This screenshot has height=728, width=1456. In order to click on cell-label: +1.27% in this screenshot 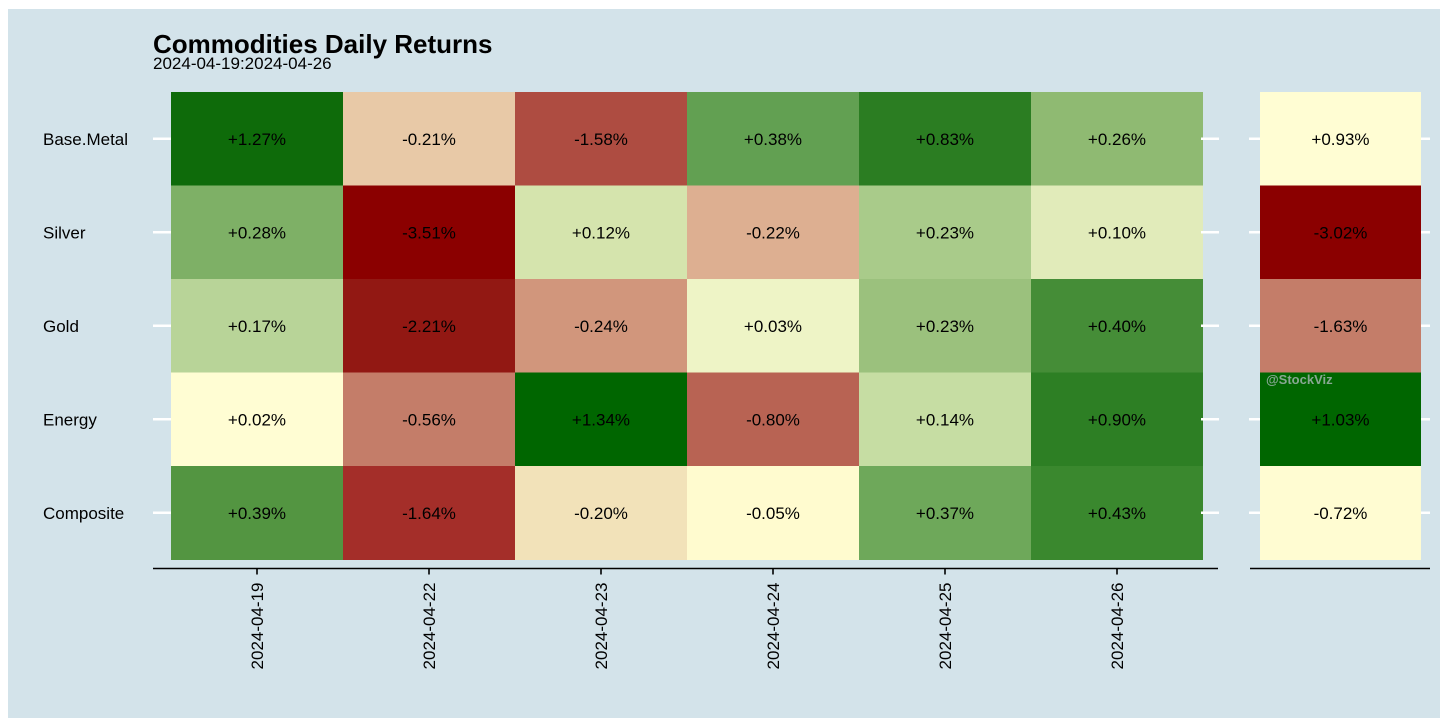, I will do `click(257, 139)`.